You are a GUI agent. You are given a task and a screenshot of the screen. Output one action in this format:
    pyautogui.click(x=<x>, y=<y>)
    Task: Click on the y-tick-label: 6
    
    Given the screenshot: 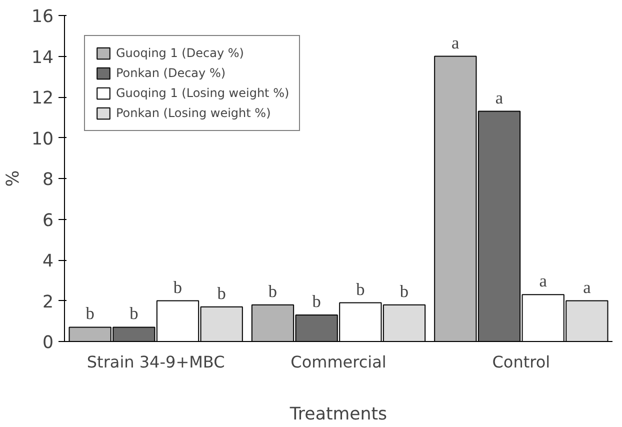 What is the action you would take?
    pyautogui.click(x=48, y=220)
    